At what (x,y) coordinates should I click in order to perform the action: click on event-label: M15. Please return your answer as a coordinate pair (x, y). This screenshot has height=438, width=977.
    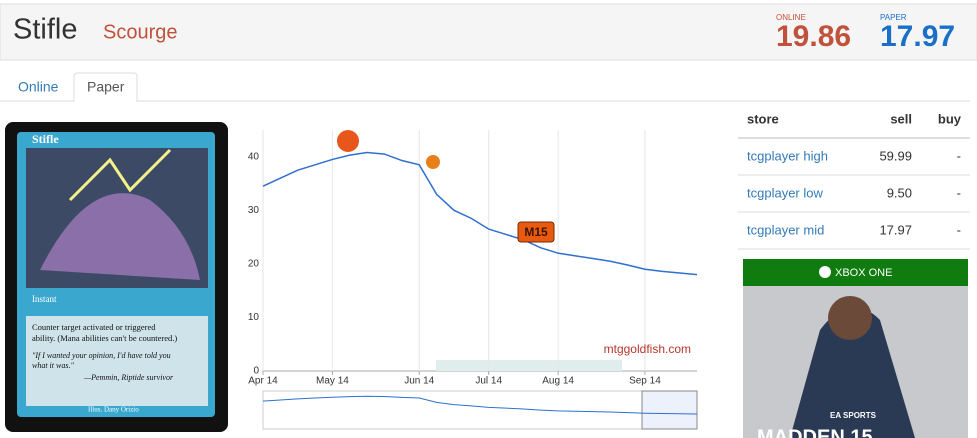
    Looking at the image, I should click on (536, 232).